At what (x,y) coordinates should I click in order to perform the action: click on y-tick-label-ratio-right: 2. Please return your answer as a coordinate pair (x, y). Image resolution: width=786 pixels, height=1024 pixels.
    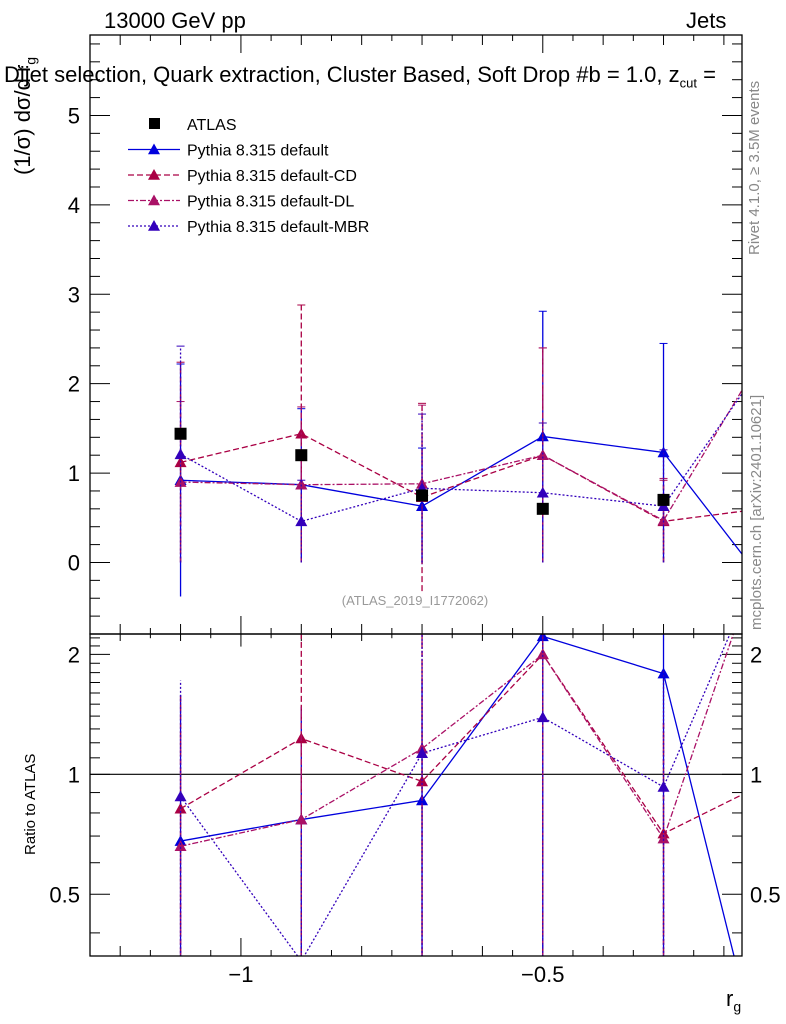
    Looking at the image, I should click on (756, 654).